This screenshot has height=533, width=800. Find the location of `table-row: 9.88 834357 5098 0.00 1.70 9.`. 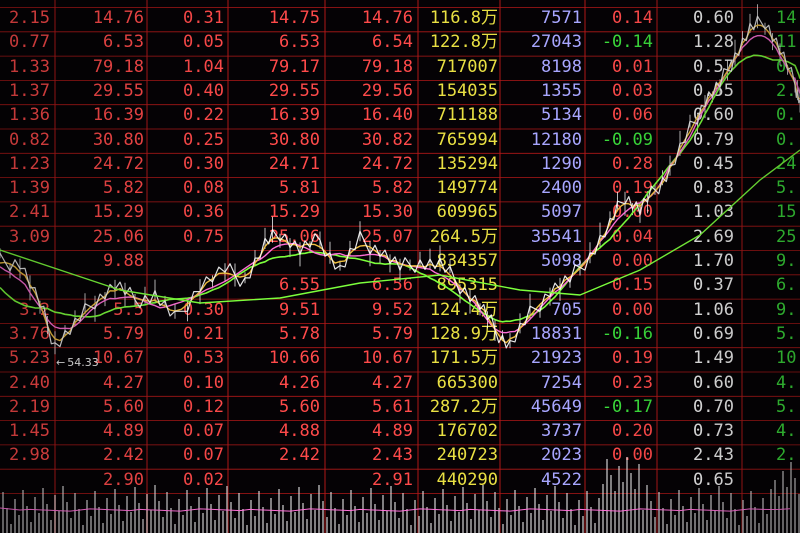

table-row: 9.88 834357 5098 0.00 1.70 9. is located at coordinates (400, 261).